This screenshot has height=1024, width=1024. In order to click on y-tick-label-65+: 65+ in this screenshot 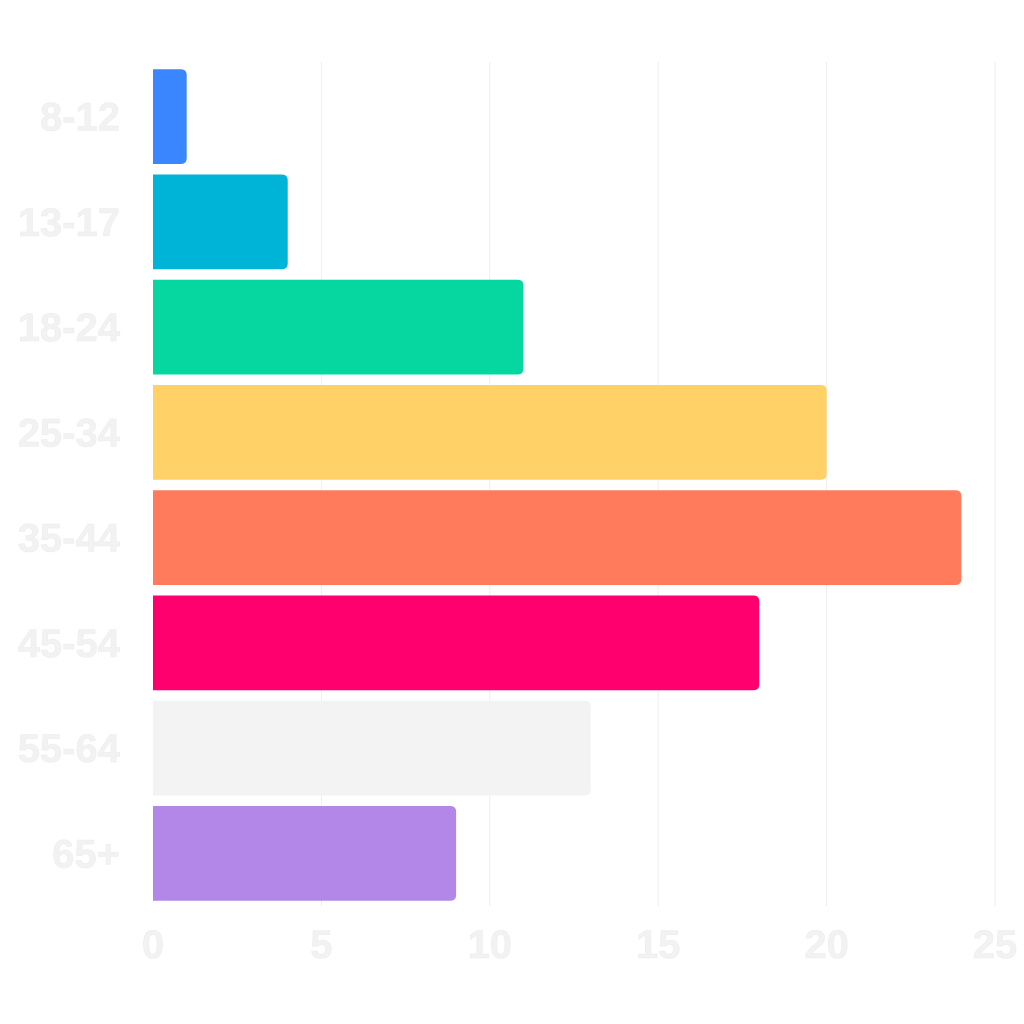, I will do `click(86, 854)`.